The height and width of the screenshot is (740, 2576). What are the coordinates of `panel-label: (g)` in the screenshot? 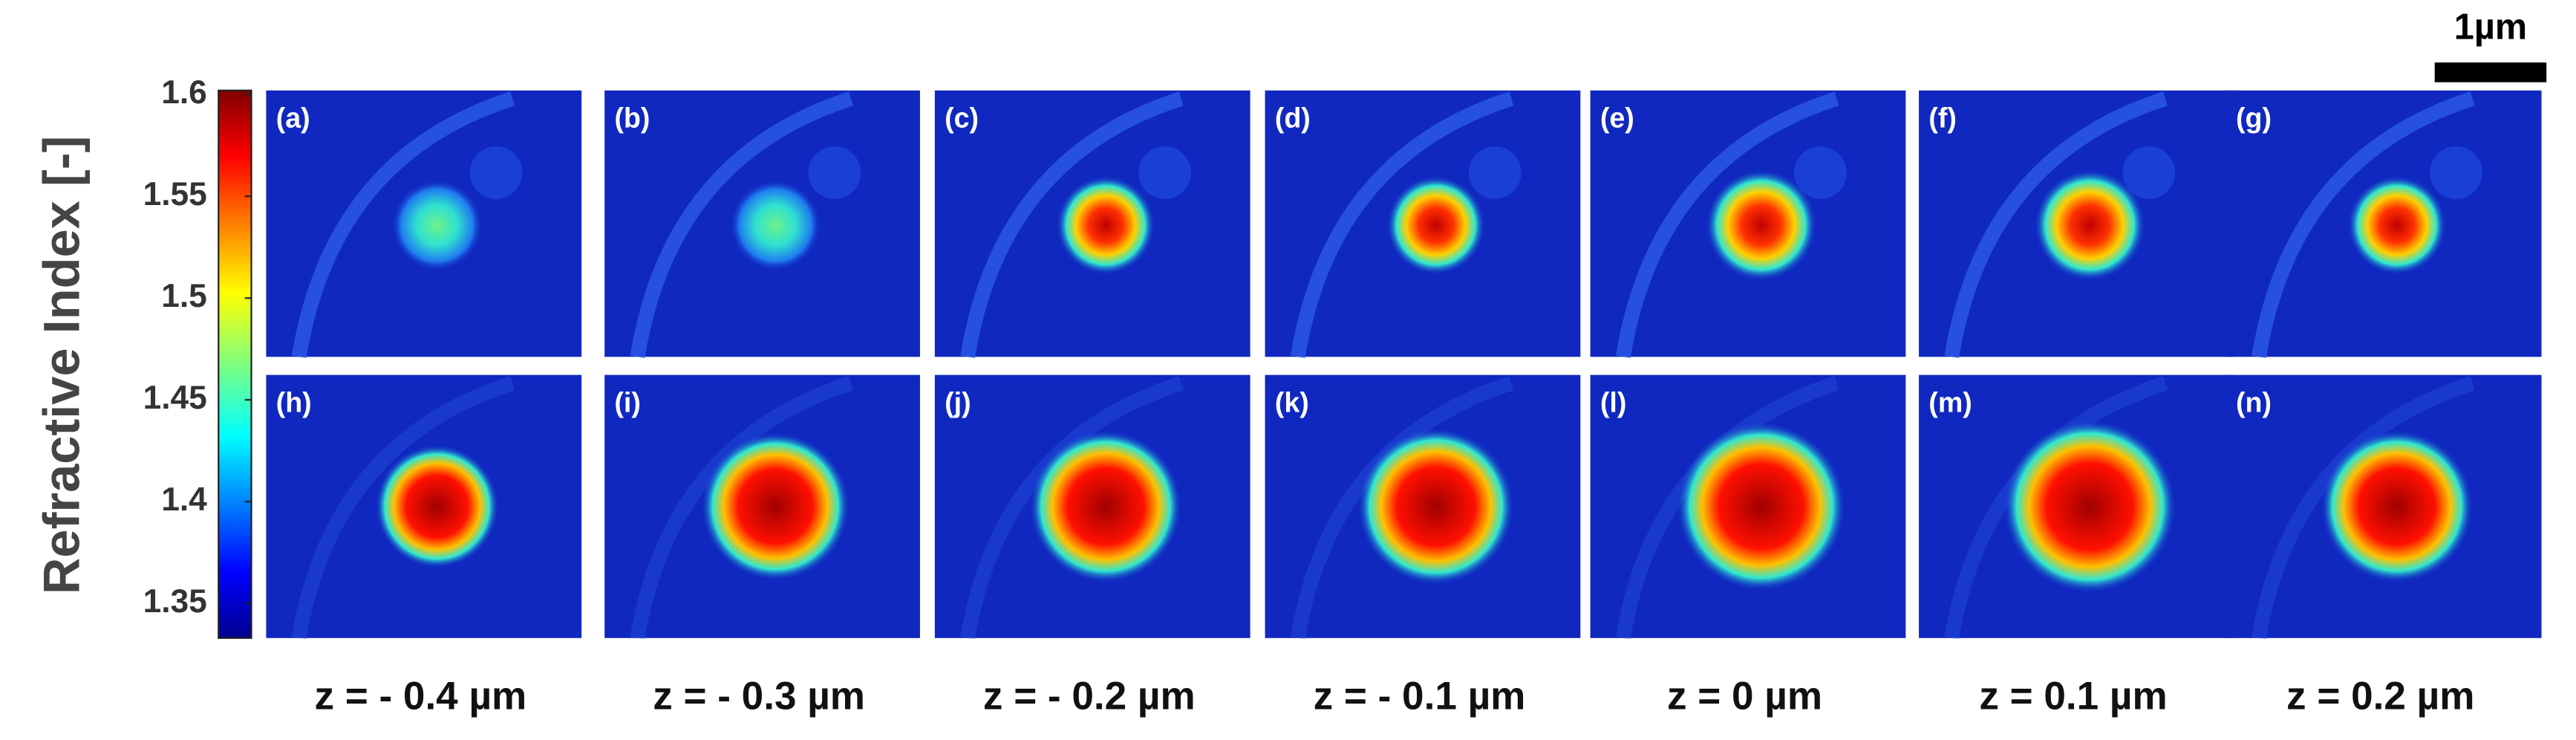 It's located at (2254, 118).